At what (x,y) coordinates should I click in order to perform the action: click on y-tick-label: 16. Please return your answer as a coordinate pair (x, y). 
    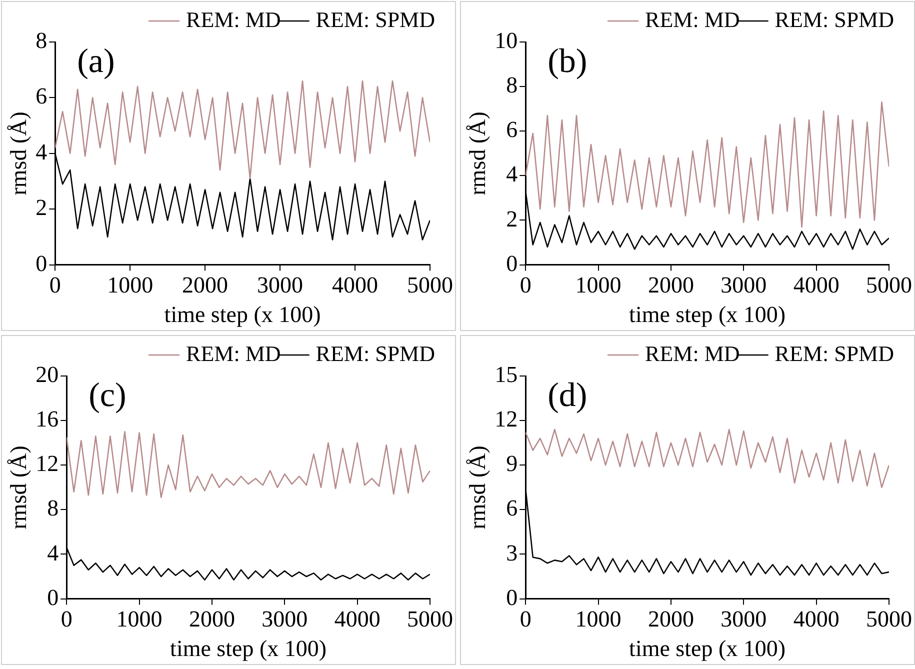
    Looking at the image, I should click on (47, 419).